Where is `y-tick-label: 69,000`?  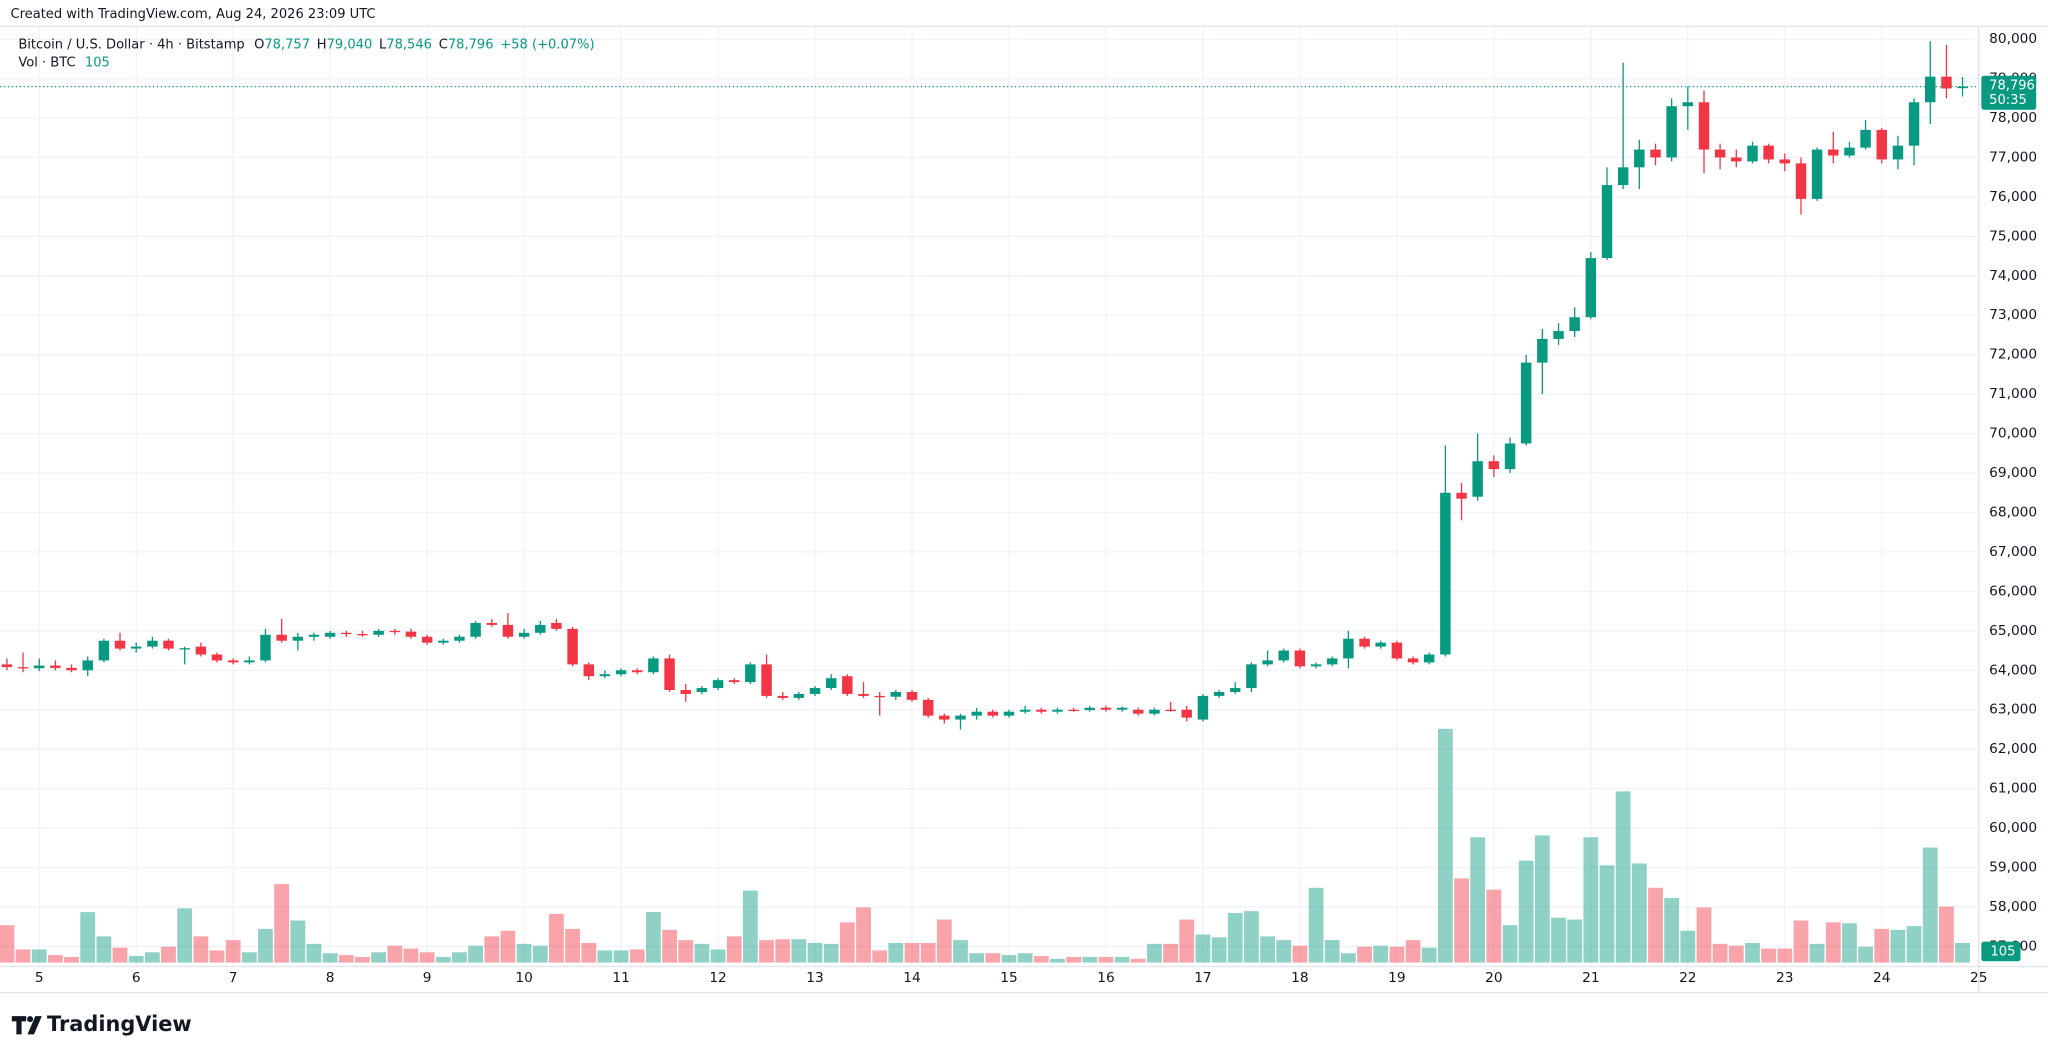 y-tick-label: 69,000 is located at coordinates (2013, 473).